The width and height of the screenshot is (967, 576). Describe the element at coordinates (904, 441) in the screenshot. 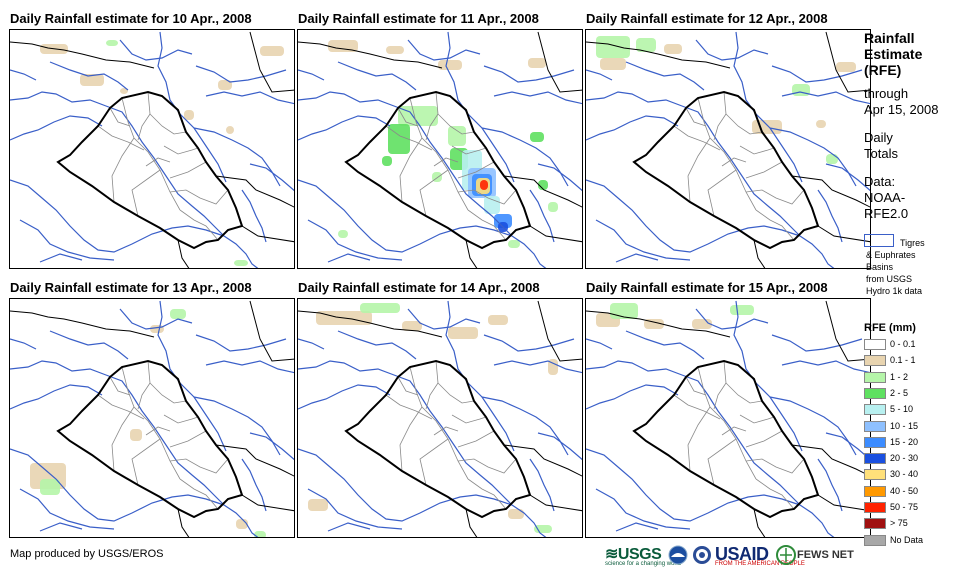

I see `rfe-label: 15 - 20` at that location.